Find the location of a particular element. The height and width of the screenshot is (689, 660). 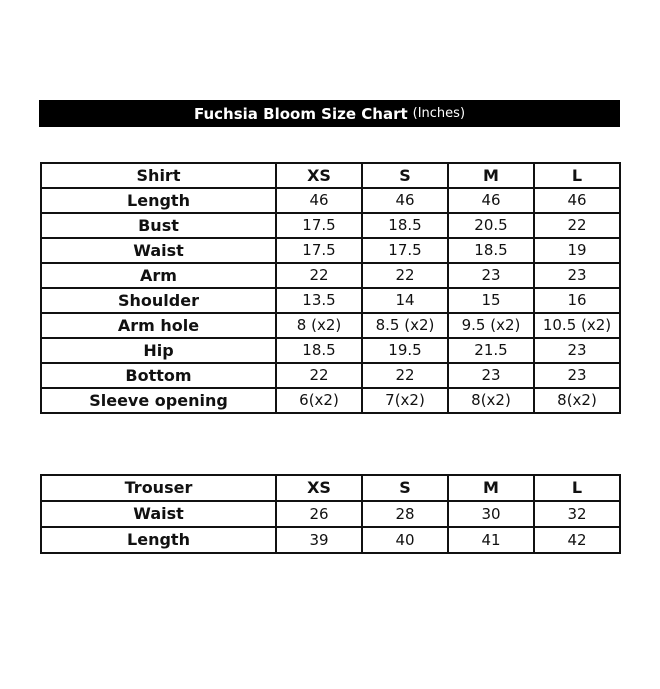

table-row: Arm hole 8 (x2) 8.5 (x2) 9.5 (x2) 10.5 (x2) is located at coordinates (330, 325).